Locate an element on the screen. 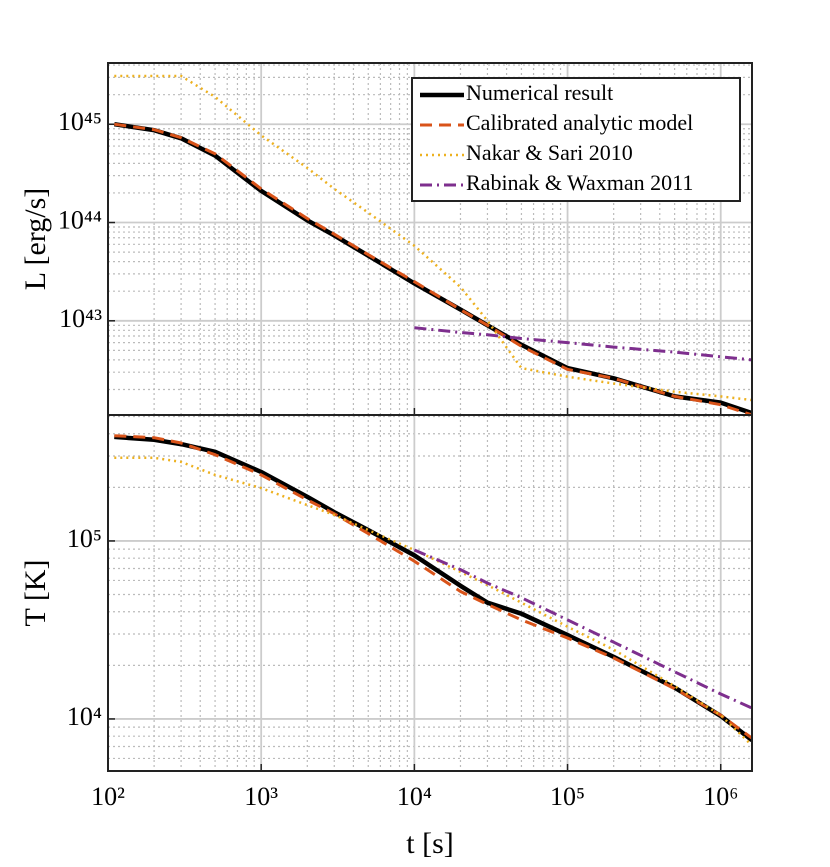 This screenshot has height=867, width=830. y-tick-label: 10⁴⁵ is located at coordinates (80, 121).